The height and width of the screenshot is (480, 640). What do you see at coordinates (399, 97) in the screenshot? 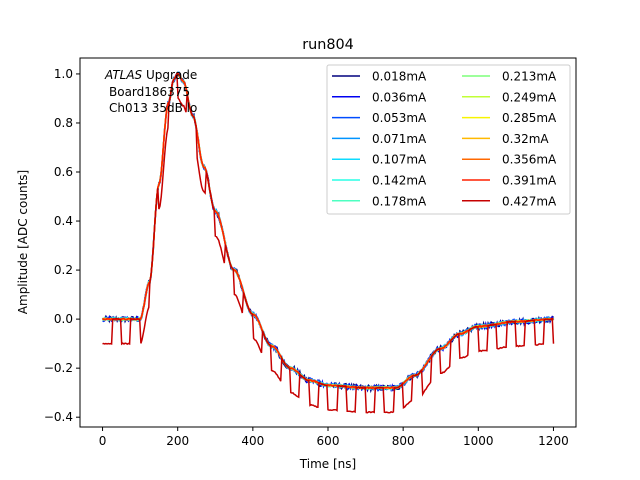
I see `legend-label: 0.036mA` at bounding box center [399, 97].